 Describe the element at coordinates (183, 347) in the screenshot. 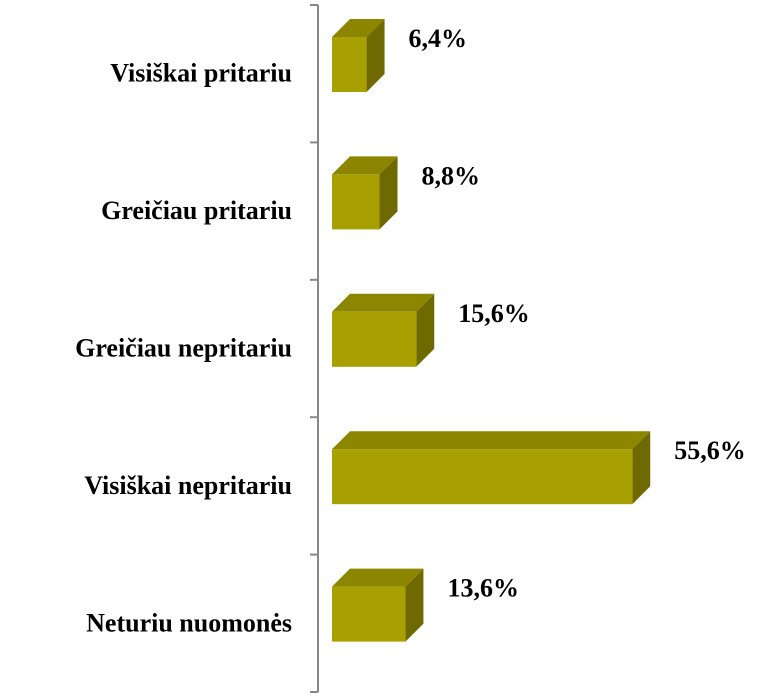

I see `category-label: Greičiau nepritariu` at that location.